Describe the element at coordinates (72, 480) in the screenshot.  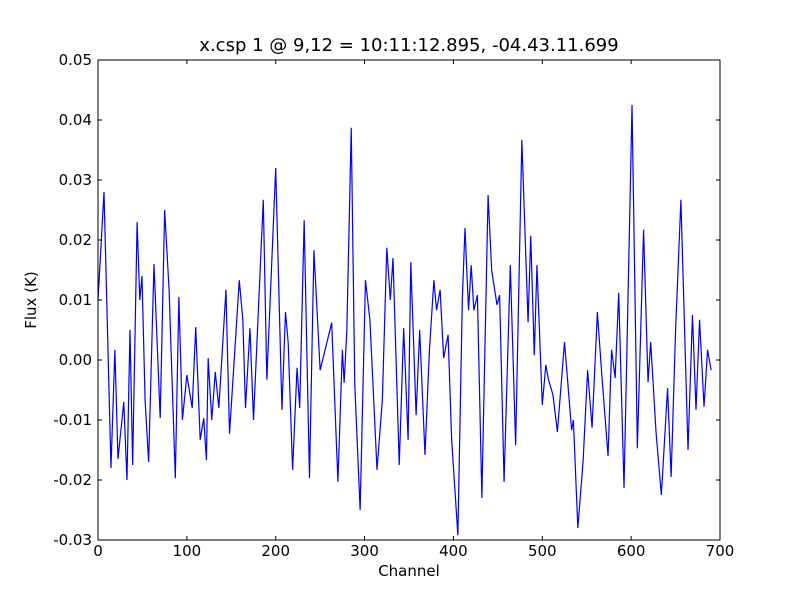
I see `y-tick-label: -0.02` at that location.